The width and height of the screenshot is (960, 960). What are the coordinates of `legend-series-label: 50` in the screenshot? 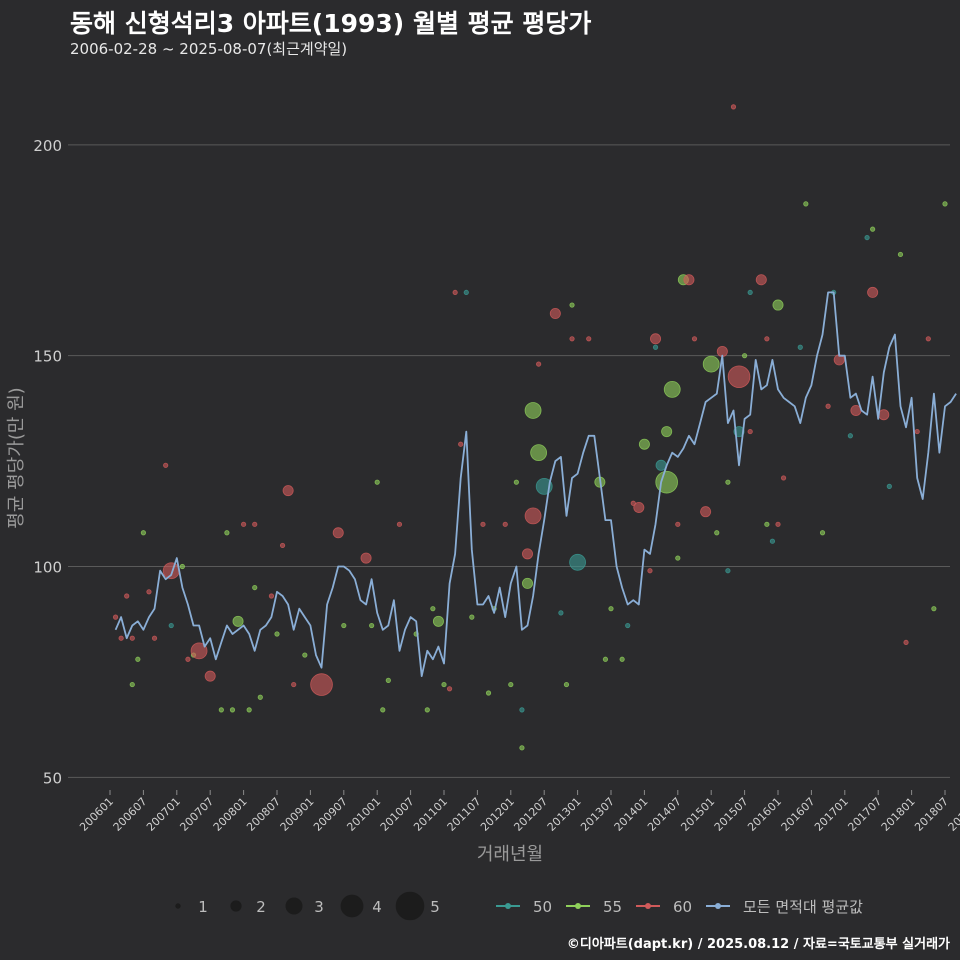 It's located at (542, 907).